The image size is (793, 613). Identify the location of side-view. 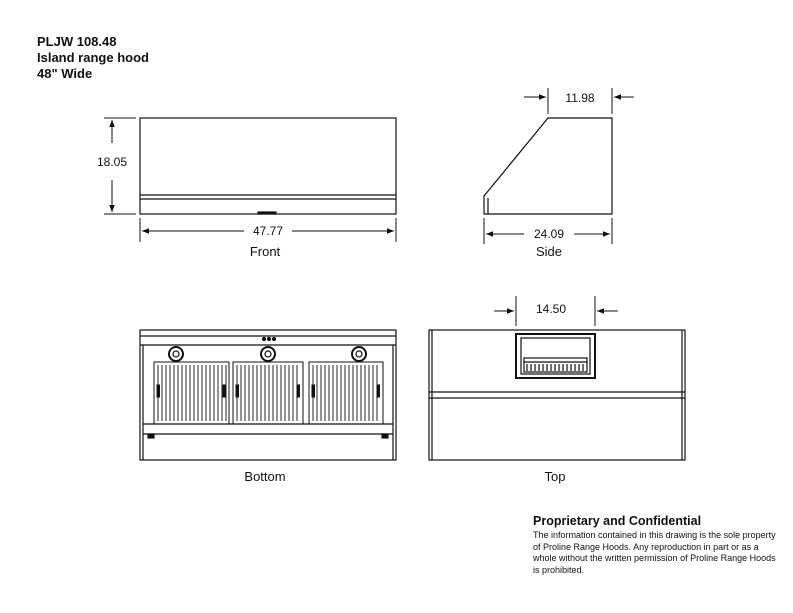
(548, 166).